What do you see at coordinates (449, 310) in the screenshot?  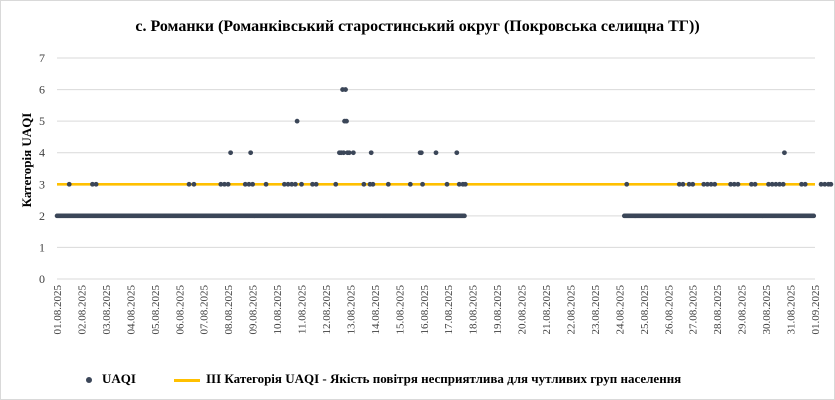 I see `x-tick-label: 17.08.2025` at bounding box center [449, 310].